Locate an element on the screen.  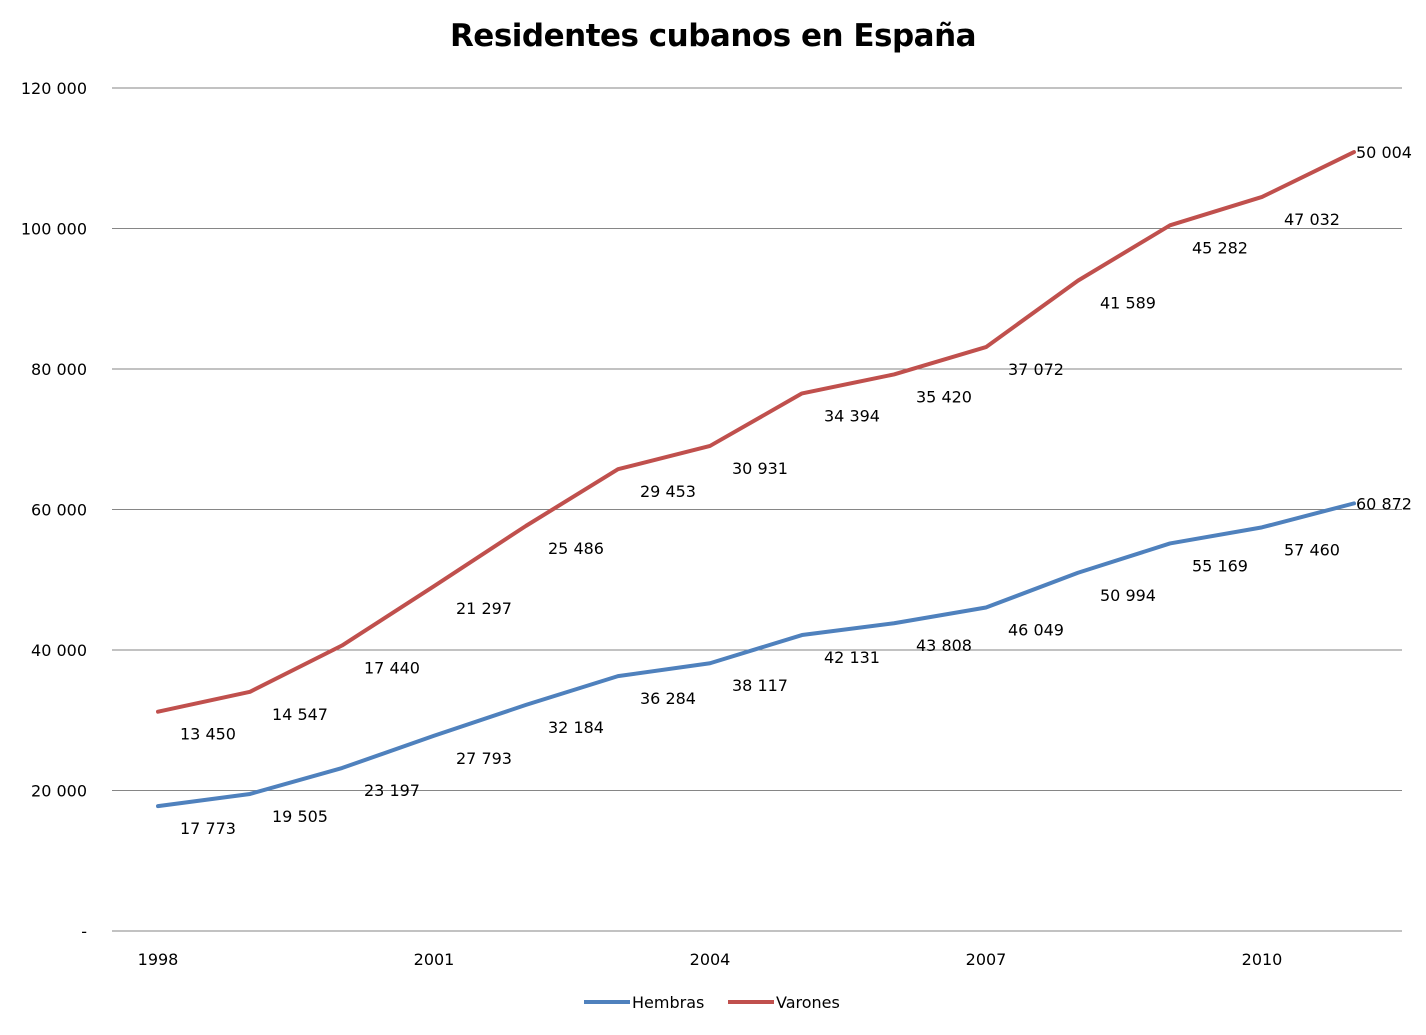
y-tick-label: 120 000 is located at coordinates (54, 88).